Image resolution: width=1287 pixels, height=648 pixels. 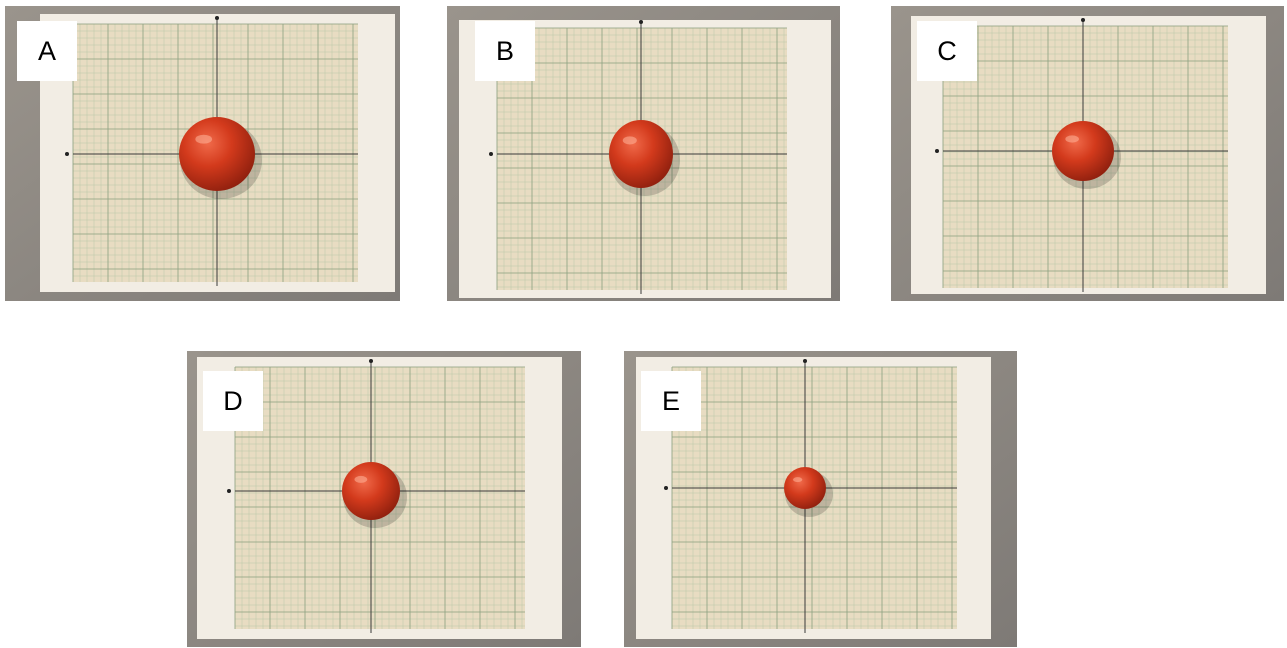 I want to click on photo-panel-c: C, so click(x=1087, y=153).